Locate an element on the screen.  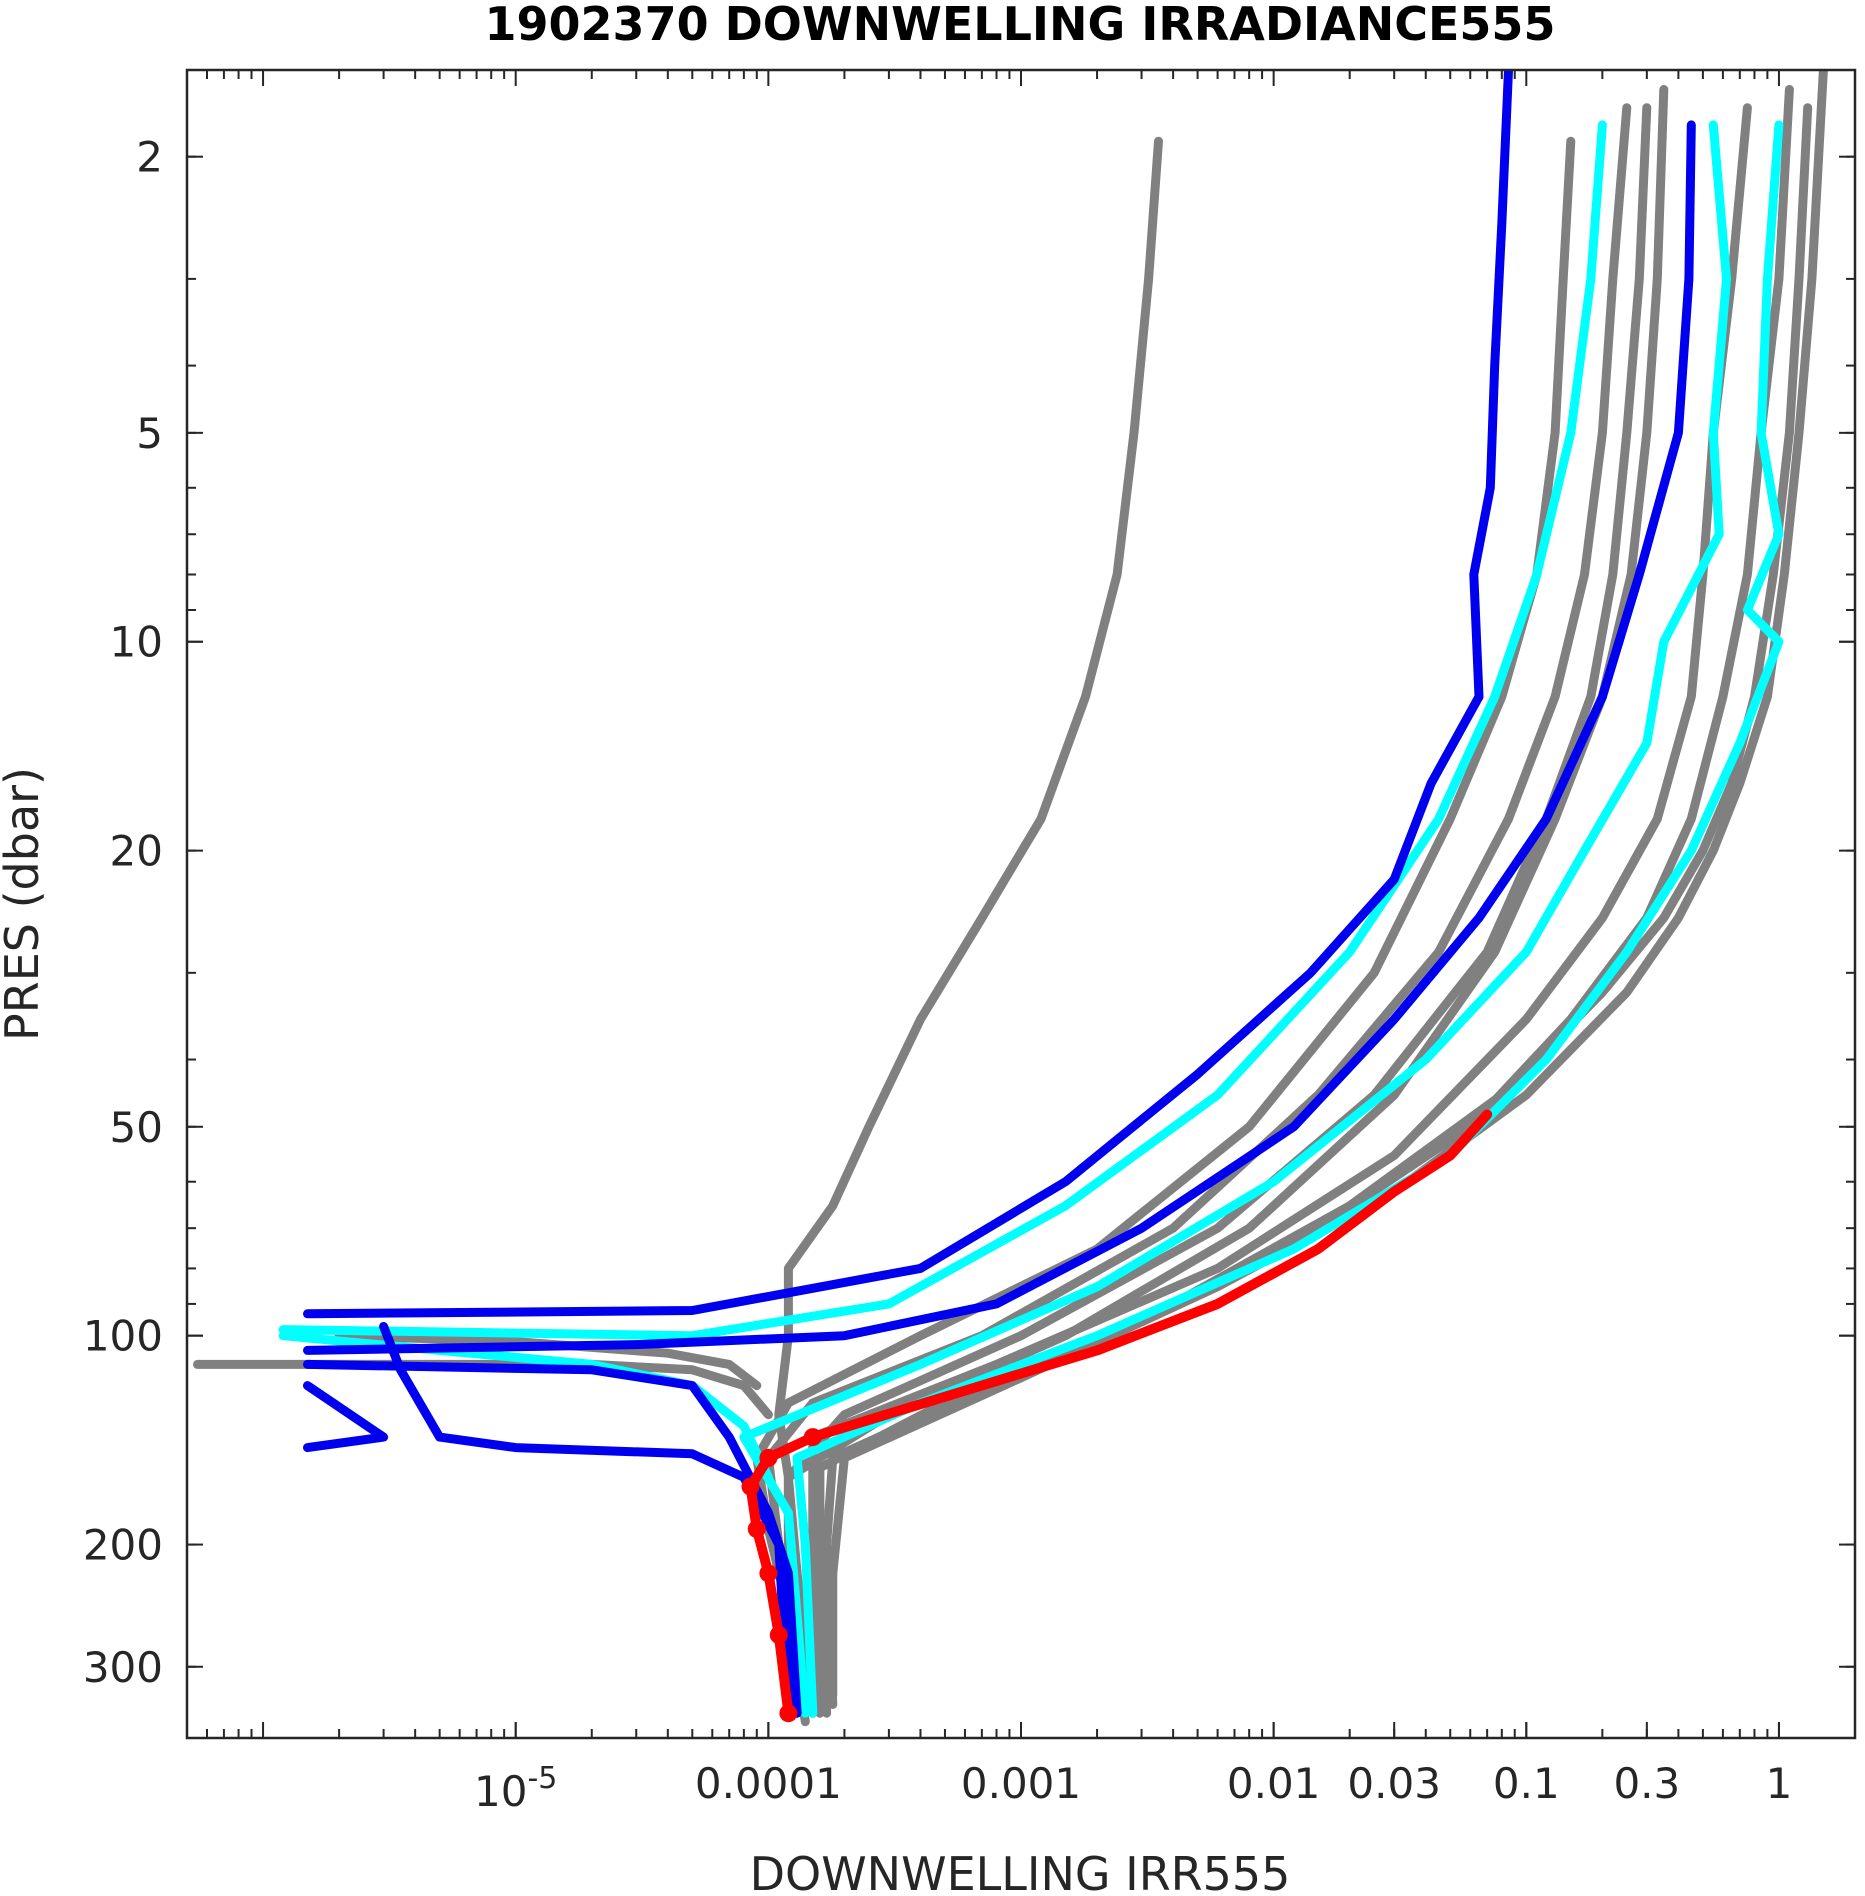
x-tick-label: 0.01 is located at coordinates (1274, 1783).